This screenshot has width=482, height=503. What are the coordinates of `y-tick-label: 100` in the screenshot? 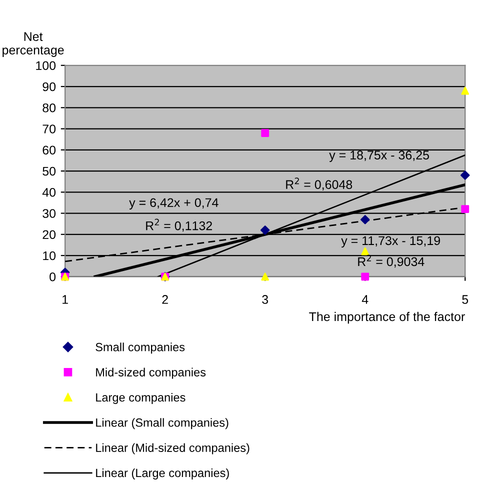 It's located at (46, 65).